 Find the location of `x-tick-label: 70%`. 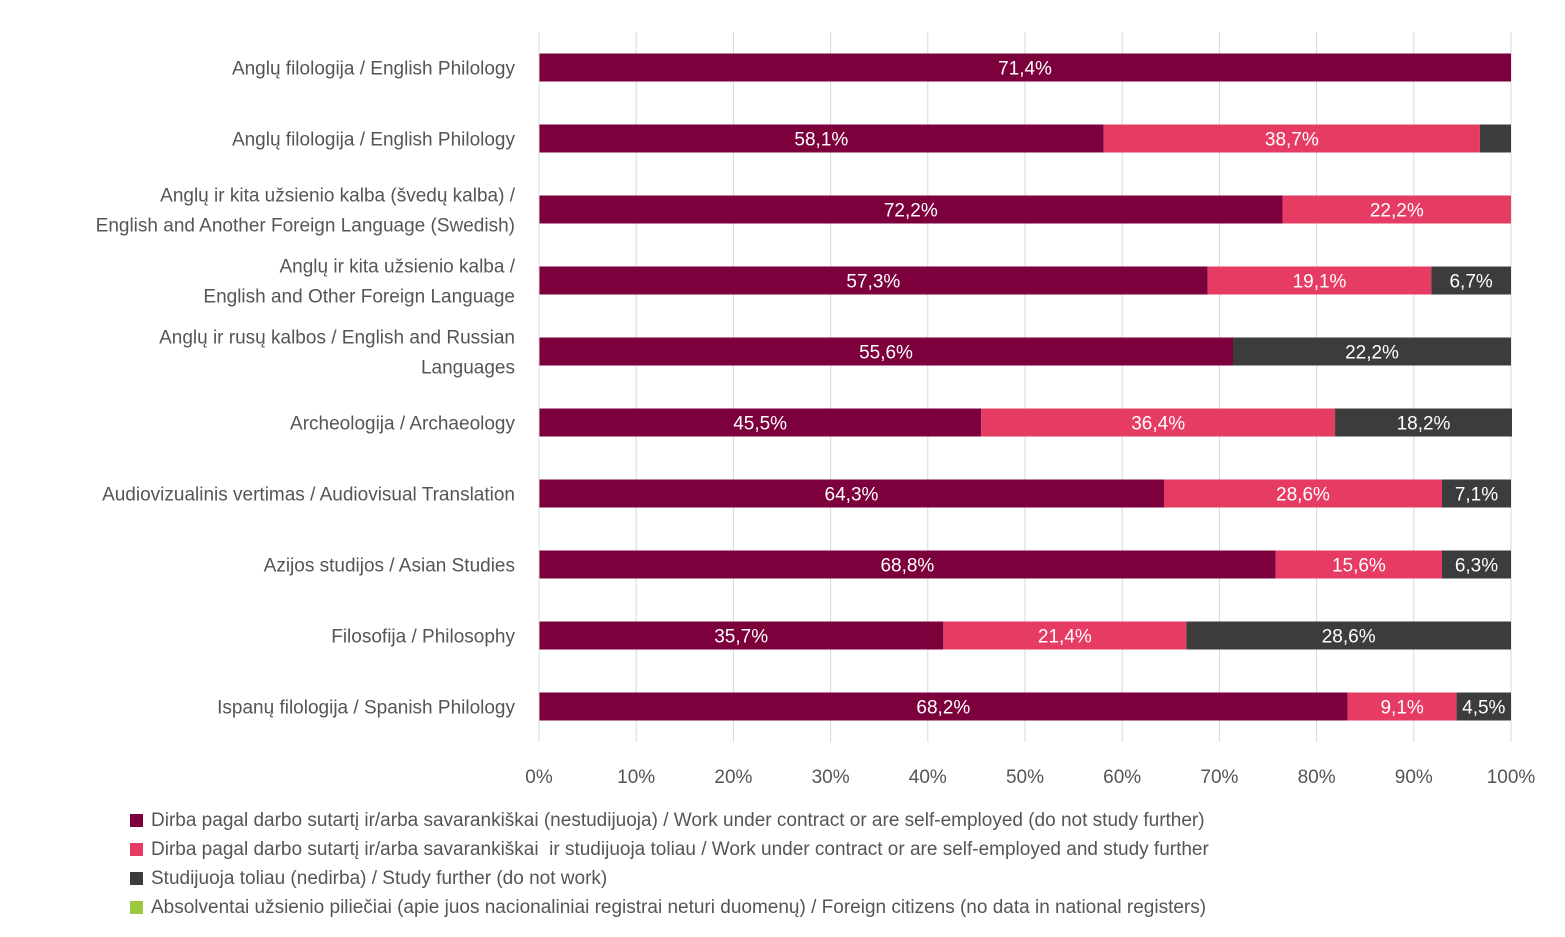

x-tick-label: 70% is located at coordinates (1219, 777).